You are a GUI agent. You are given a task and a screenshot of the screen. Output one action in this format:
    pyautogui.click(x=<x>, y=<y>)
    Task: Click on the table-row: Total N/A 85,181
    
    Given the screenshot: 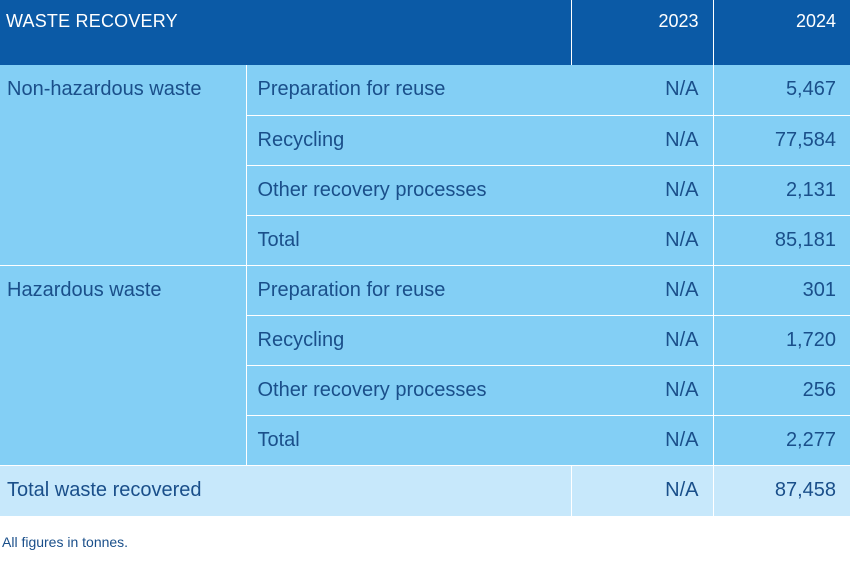 What is the action you would take?
    pyautogui.click(x=425, y=239)
    